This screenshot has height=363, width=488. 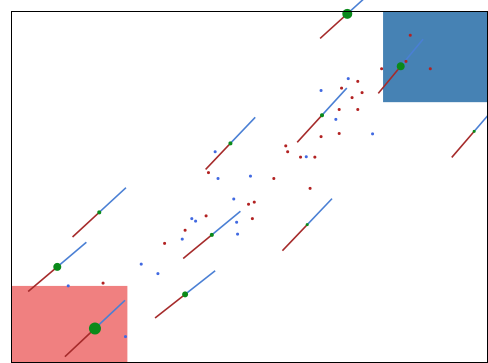 What do you see at coordinates (69, 324) in the screenshot?
I see `red-box` at bounding box center [69, 324].